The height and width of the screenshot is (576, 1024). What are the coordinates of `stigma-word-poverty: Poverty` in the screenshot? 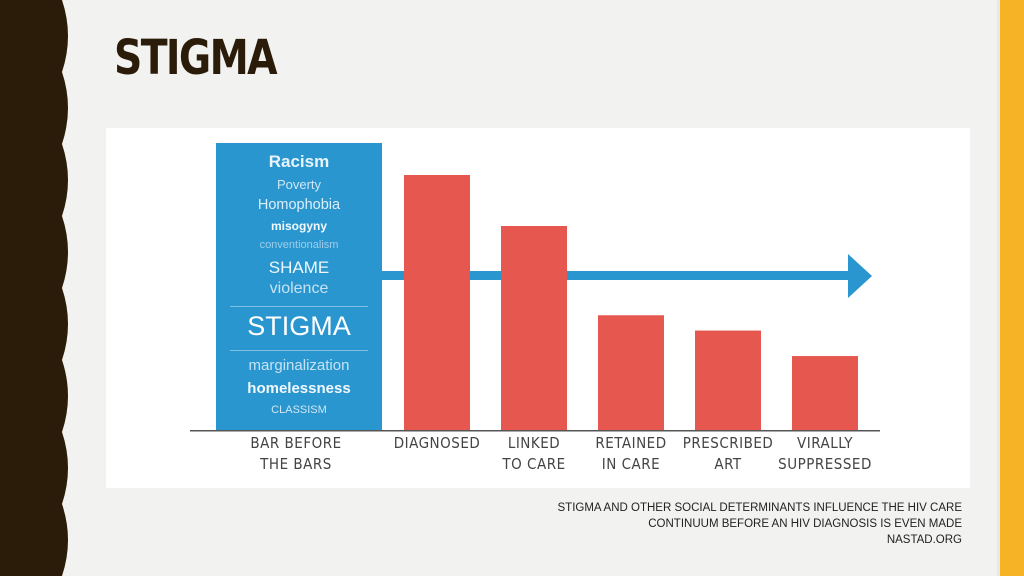 It's located at (299, 184).